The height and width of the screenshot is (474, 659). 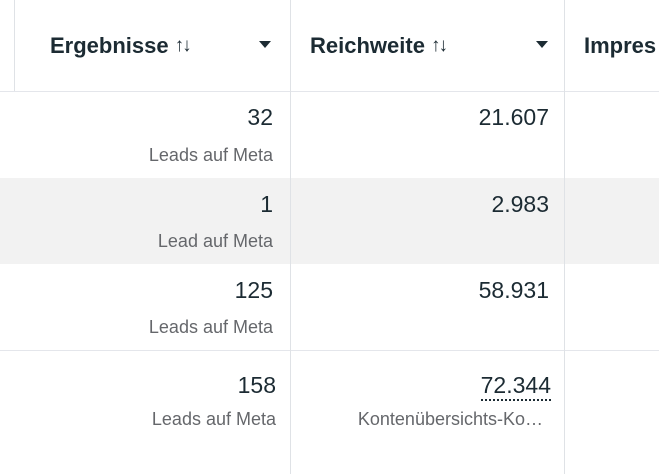 What do you see at coordinates (213, 419) in the screenshot?
I see `results-total-type: Leads auf Meta` at bounding box center [213, 419].